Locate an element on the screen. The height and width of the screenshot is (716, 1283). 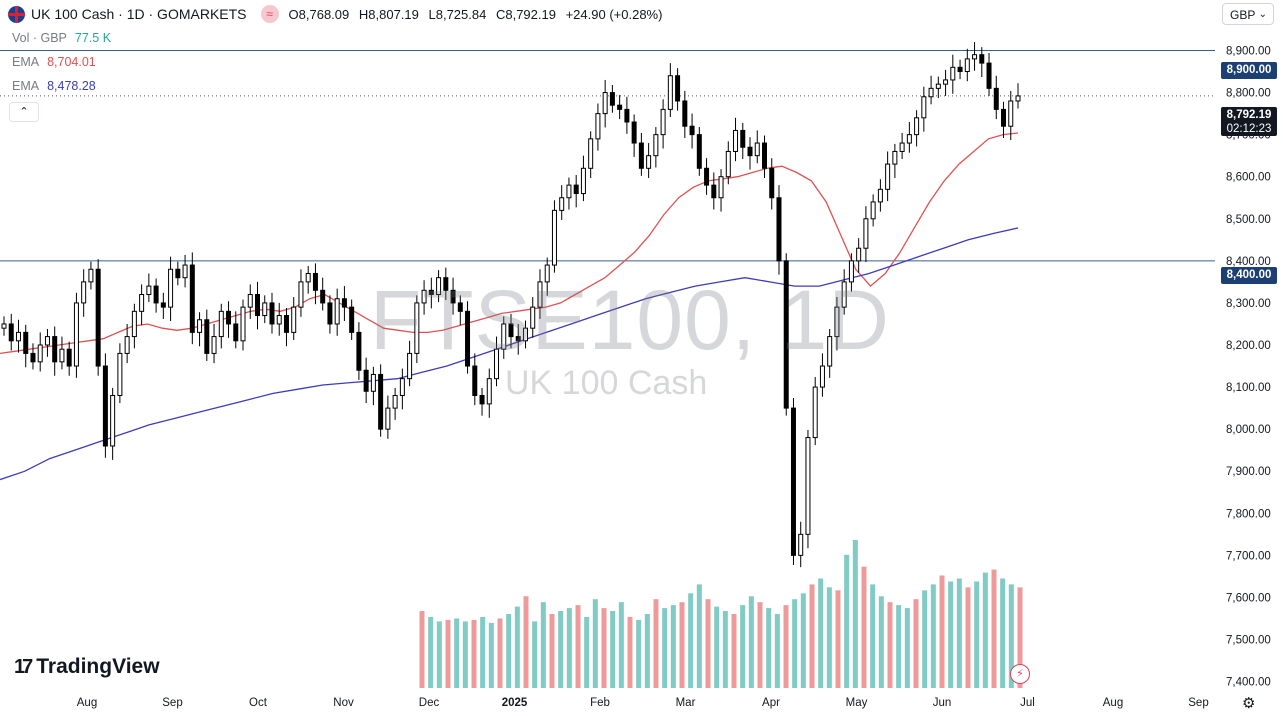
gear-icon: ⚙ is located at coordinates (1249, 703).